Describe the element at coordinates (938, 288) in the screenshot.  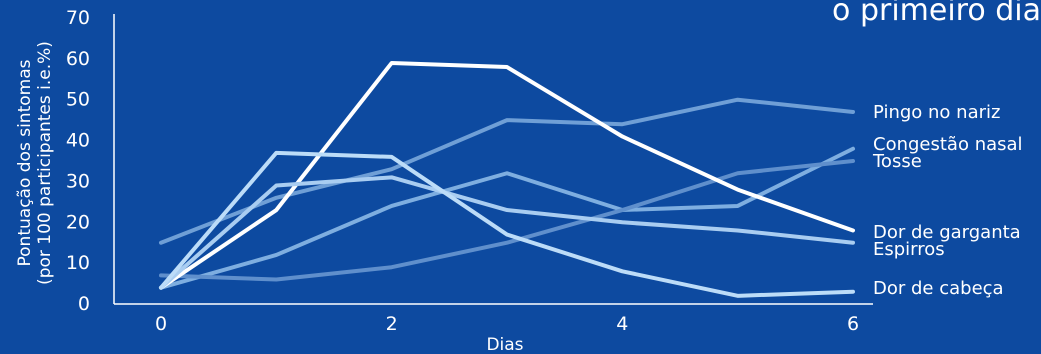
I see `series-label-5: Dor de cabeça` at that location.